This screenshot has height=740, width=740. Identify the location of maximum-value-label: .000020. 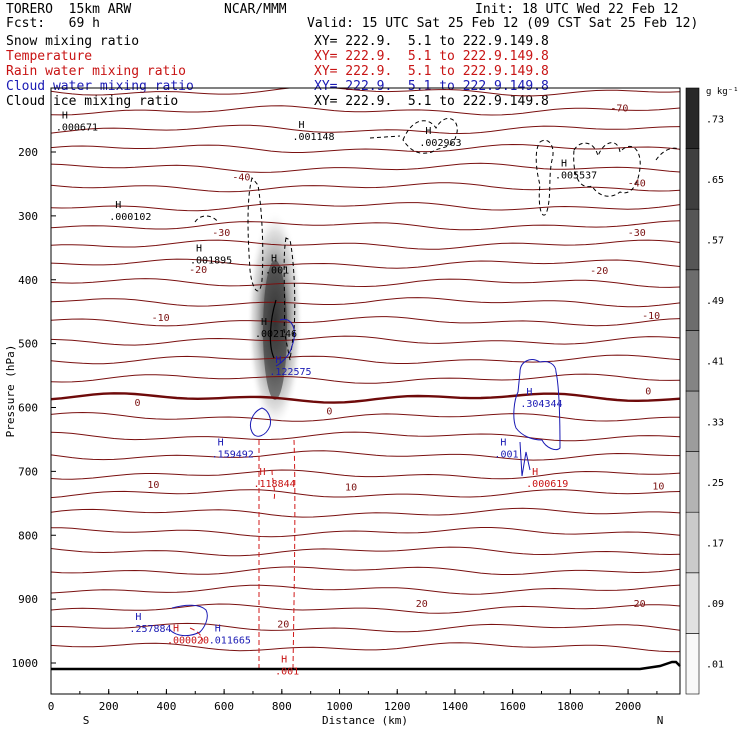
(188, 640).